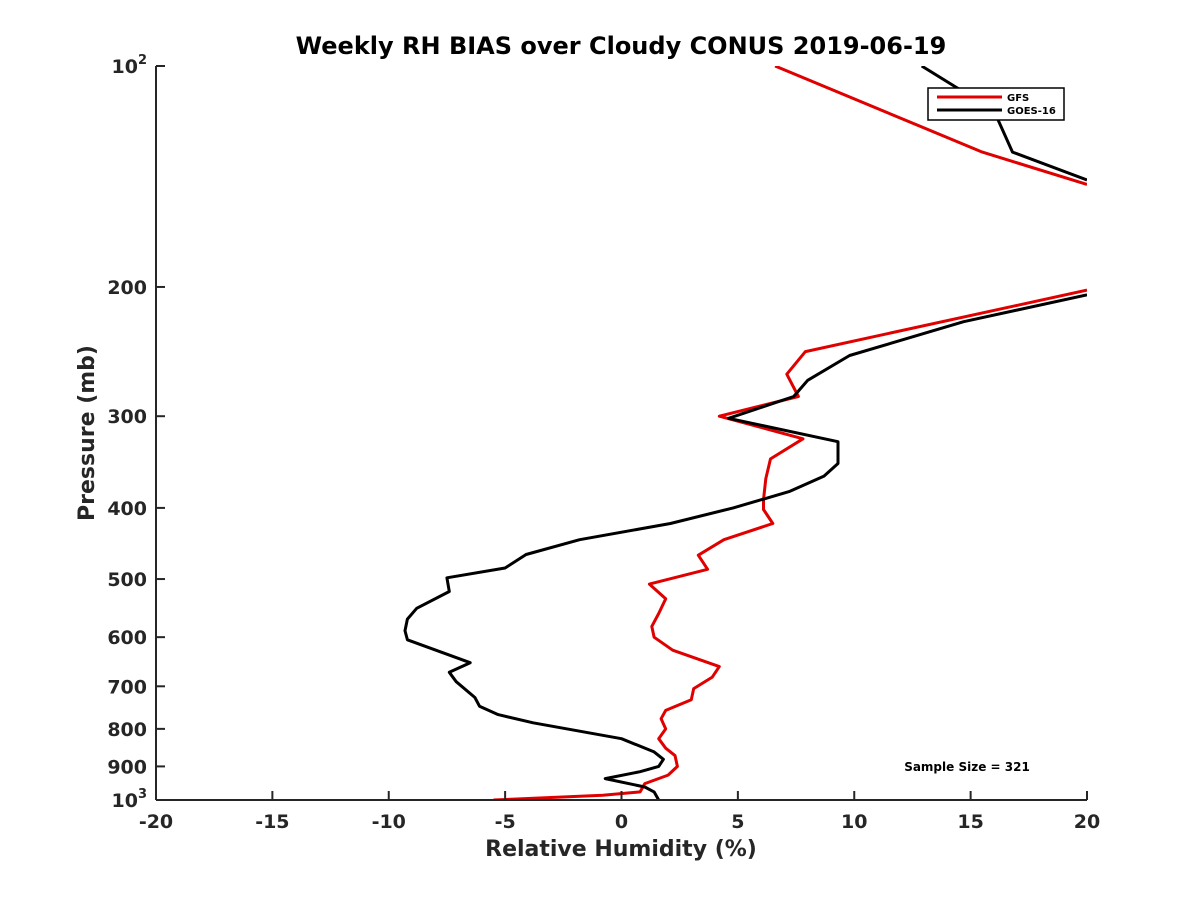  Describe the element at coordinates (854, 822) in the screenshot. I see `x-tick-label: 10` at that location.